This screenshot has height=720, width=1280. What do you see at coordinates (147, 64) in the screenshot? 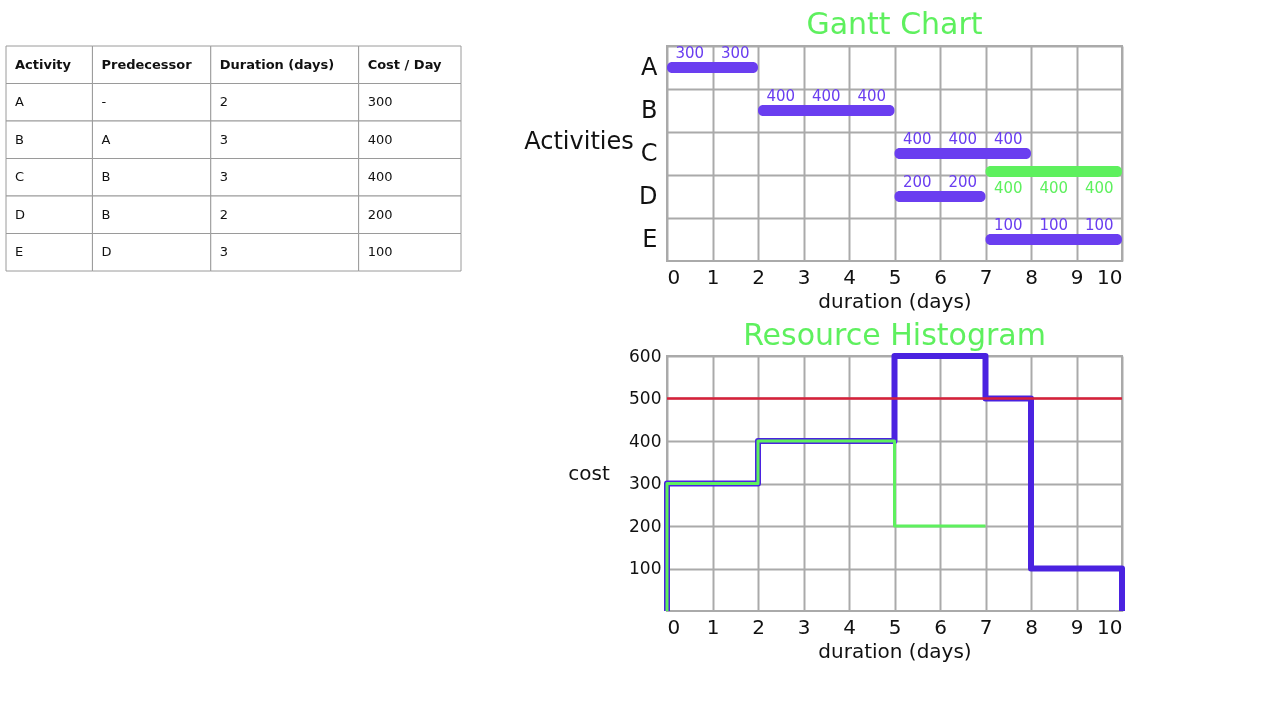
I see `category-label: Predecessor` at bounding box center [147, 64].